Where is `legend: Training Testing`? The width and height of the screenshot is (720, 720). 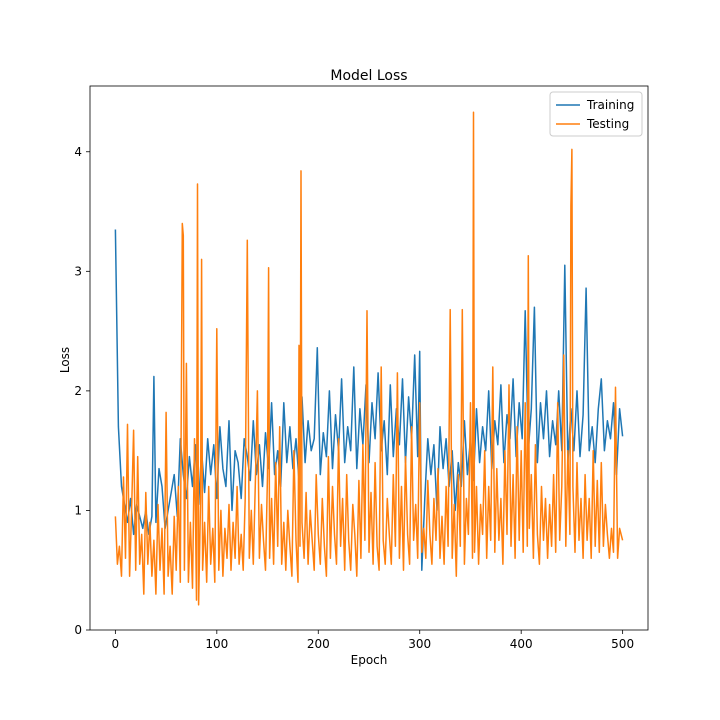
legend: Training Testing is located at coordinates (596, 114).